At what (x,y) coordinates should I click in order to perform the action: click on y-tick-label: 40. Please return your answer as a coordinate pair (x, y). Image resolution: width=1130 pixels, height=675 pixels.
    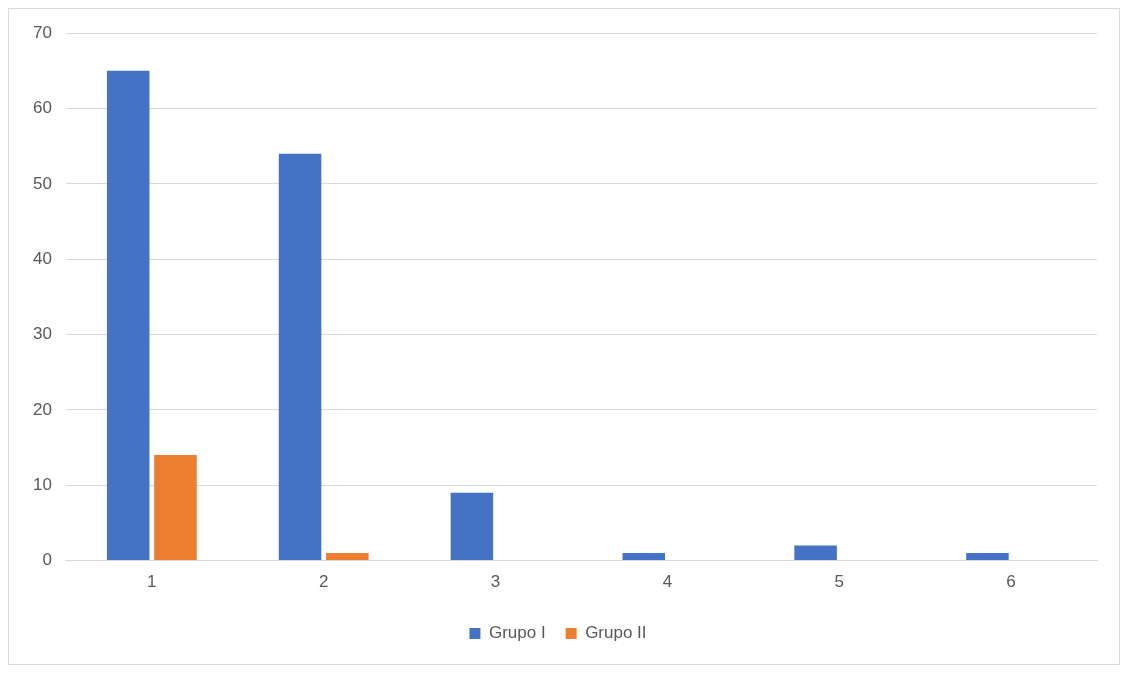
    Looking at the image, I should click on (42, 258).